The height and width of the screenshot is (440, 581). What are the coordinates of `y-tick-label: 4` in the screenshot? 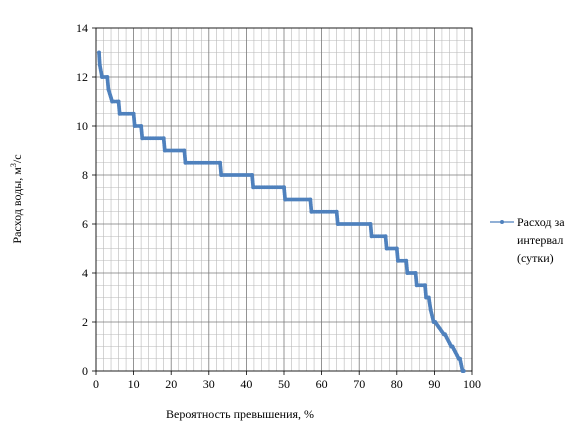 It's located at (85, 273).